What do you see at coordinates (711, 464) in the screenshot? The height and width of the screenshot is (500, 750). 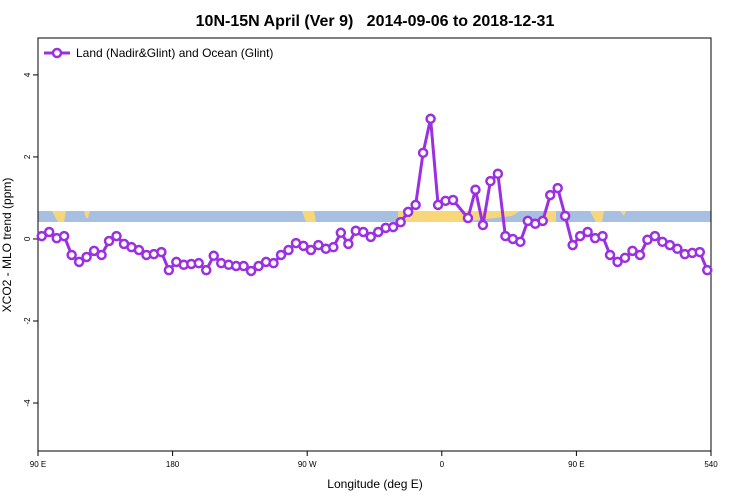 I see `x-tick-label: 540` at bounding box center [711, 464].